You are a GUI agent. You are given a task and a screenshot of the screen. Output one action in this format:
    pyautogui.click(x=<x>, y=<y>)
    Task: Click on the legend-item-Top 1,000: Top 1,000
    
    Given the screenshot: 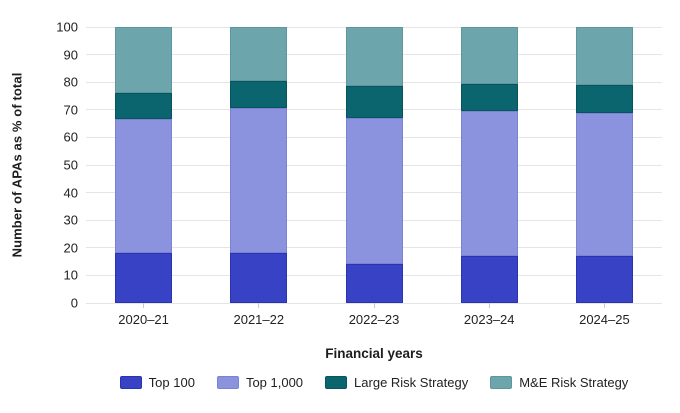 What is the action you would take?
    pyautogui.click(x=260, y=382)
    